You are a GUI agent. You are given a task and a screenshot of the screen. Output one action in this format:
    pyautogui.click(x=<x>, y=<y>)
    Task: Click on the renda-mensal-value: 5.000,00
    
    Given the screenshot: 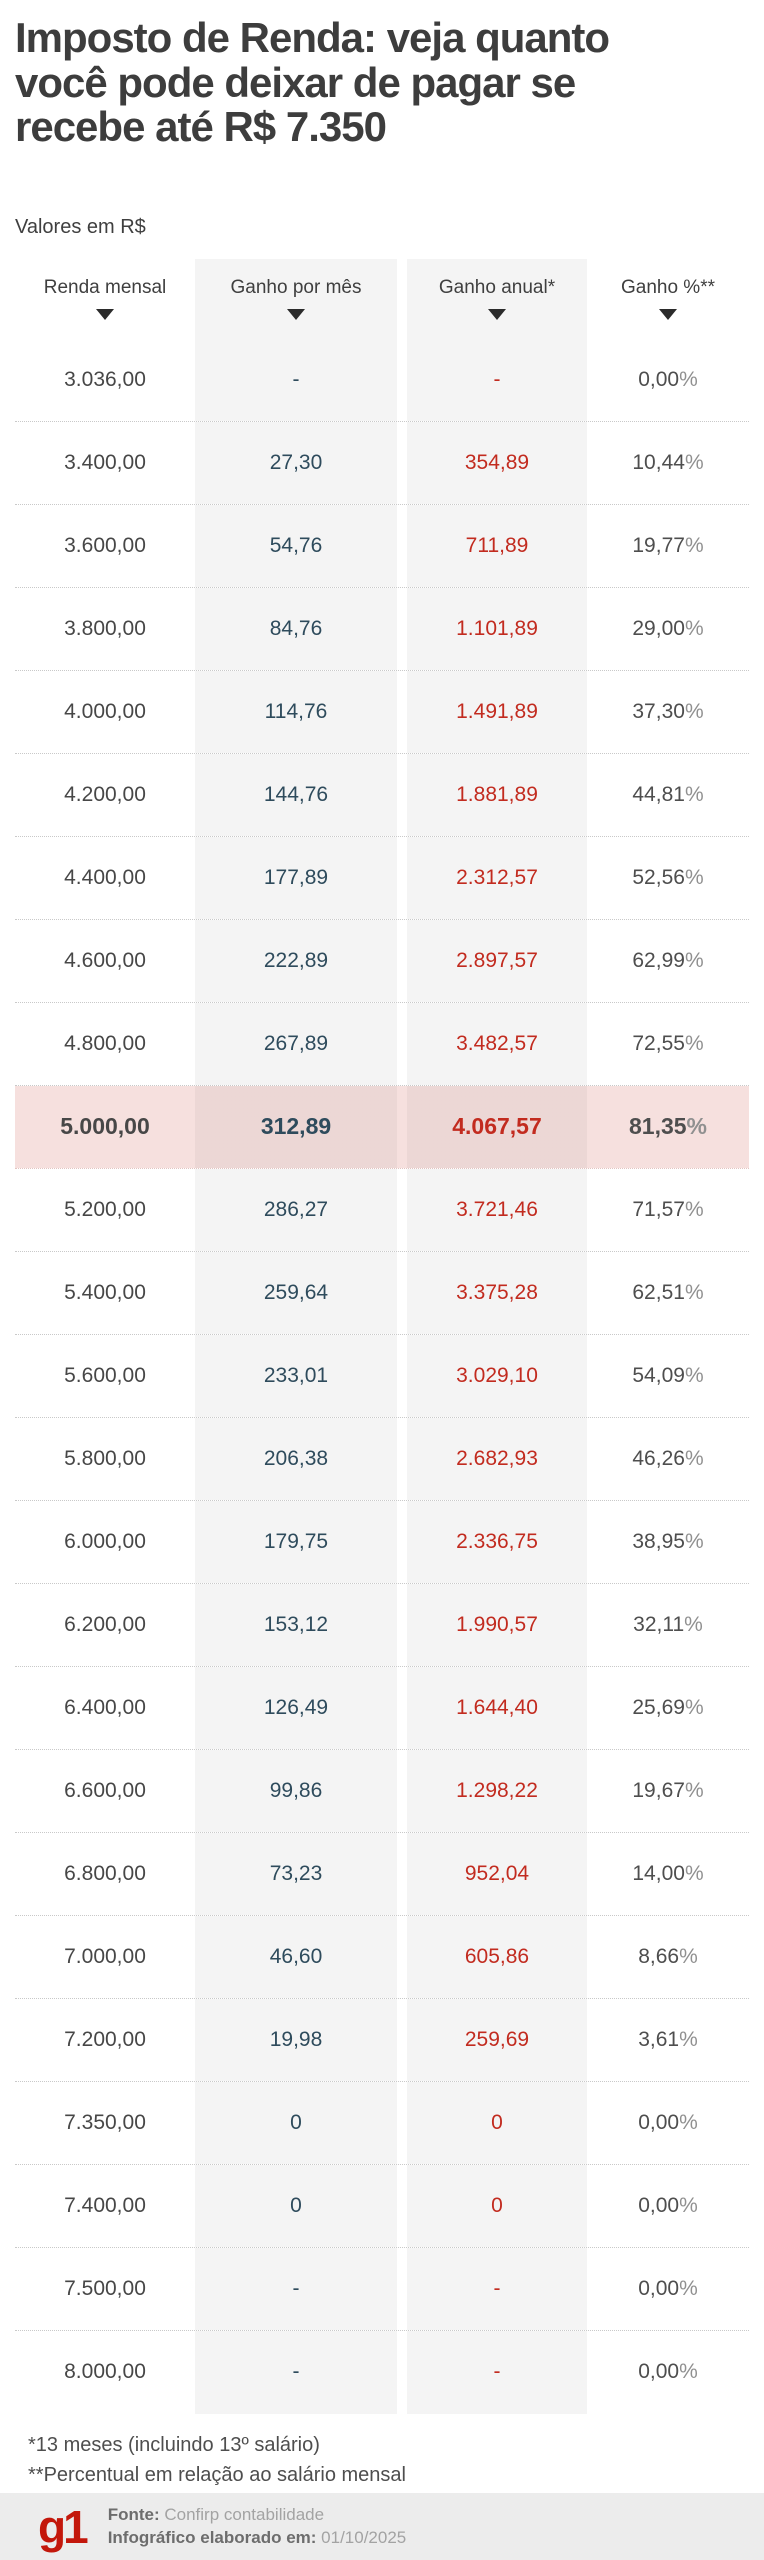 What is the action you would take?
    pyautogui.click(x=105, y=1126)
    